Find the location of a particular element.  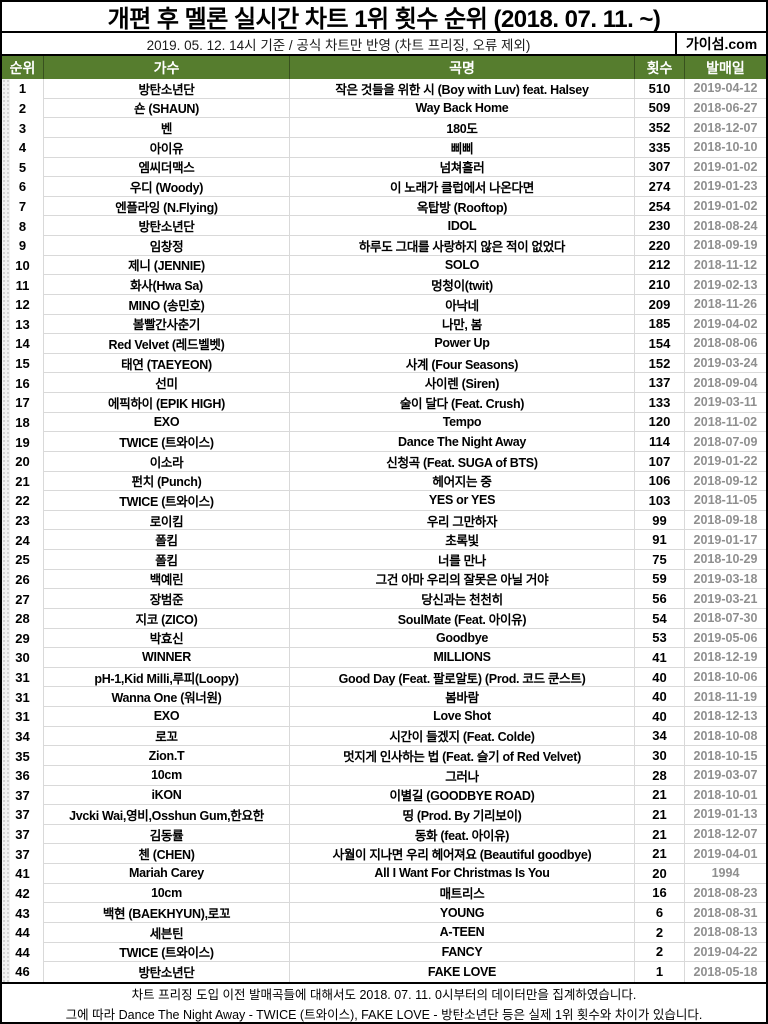

rank-cell: 35 is located at coordinates (23, 756).